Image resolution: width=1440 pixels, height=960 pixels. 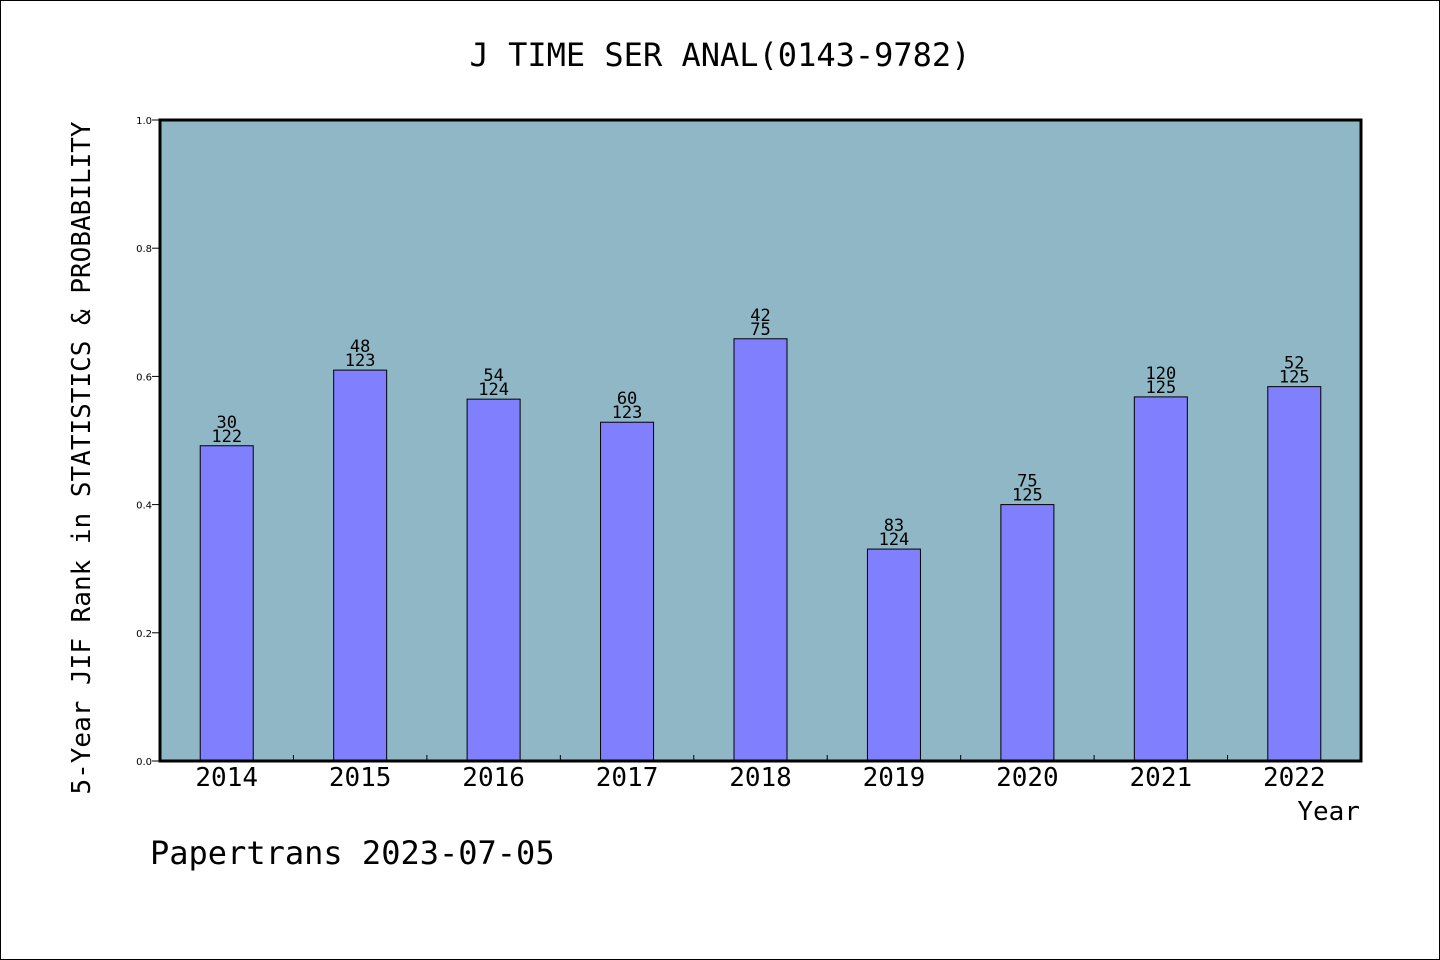 What do you see at coordinates (360, 347) in the screenshot?
I see `bar-rank-label: 48` at bounding box center [360, 347].